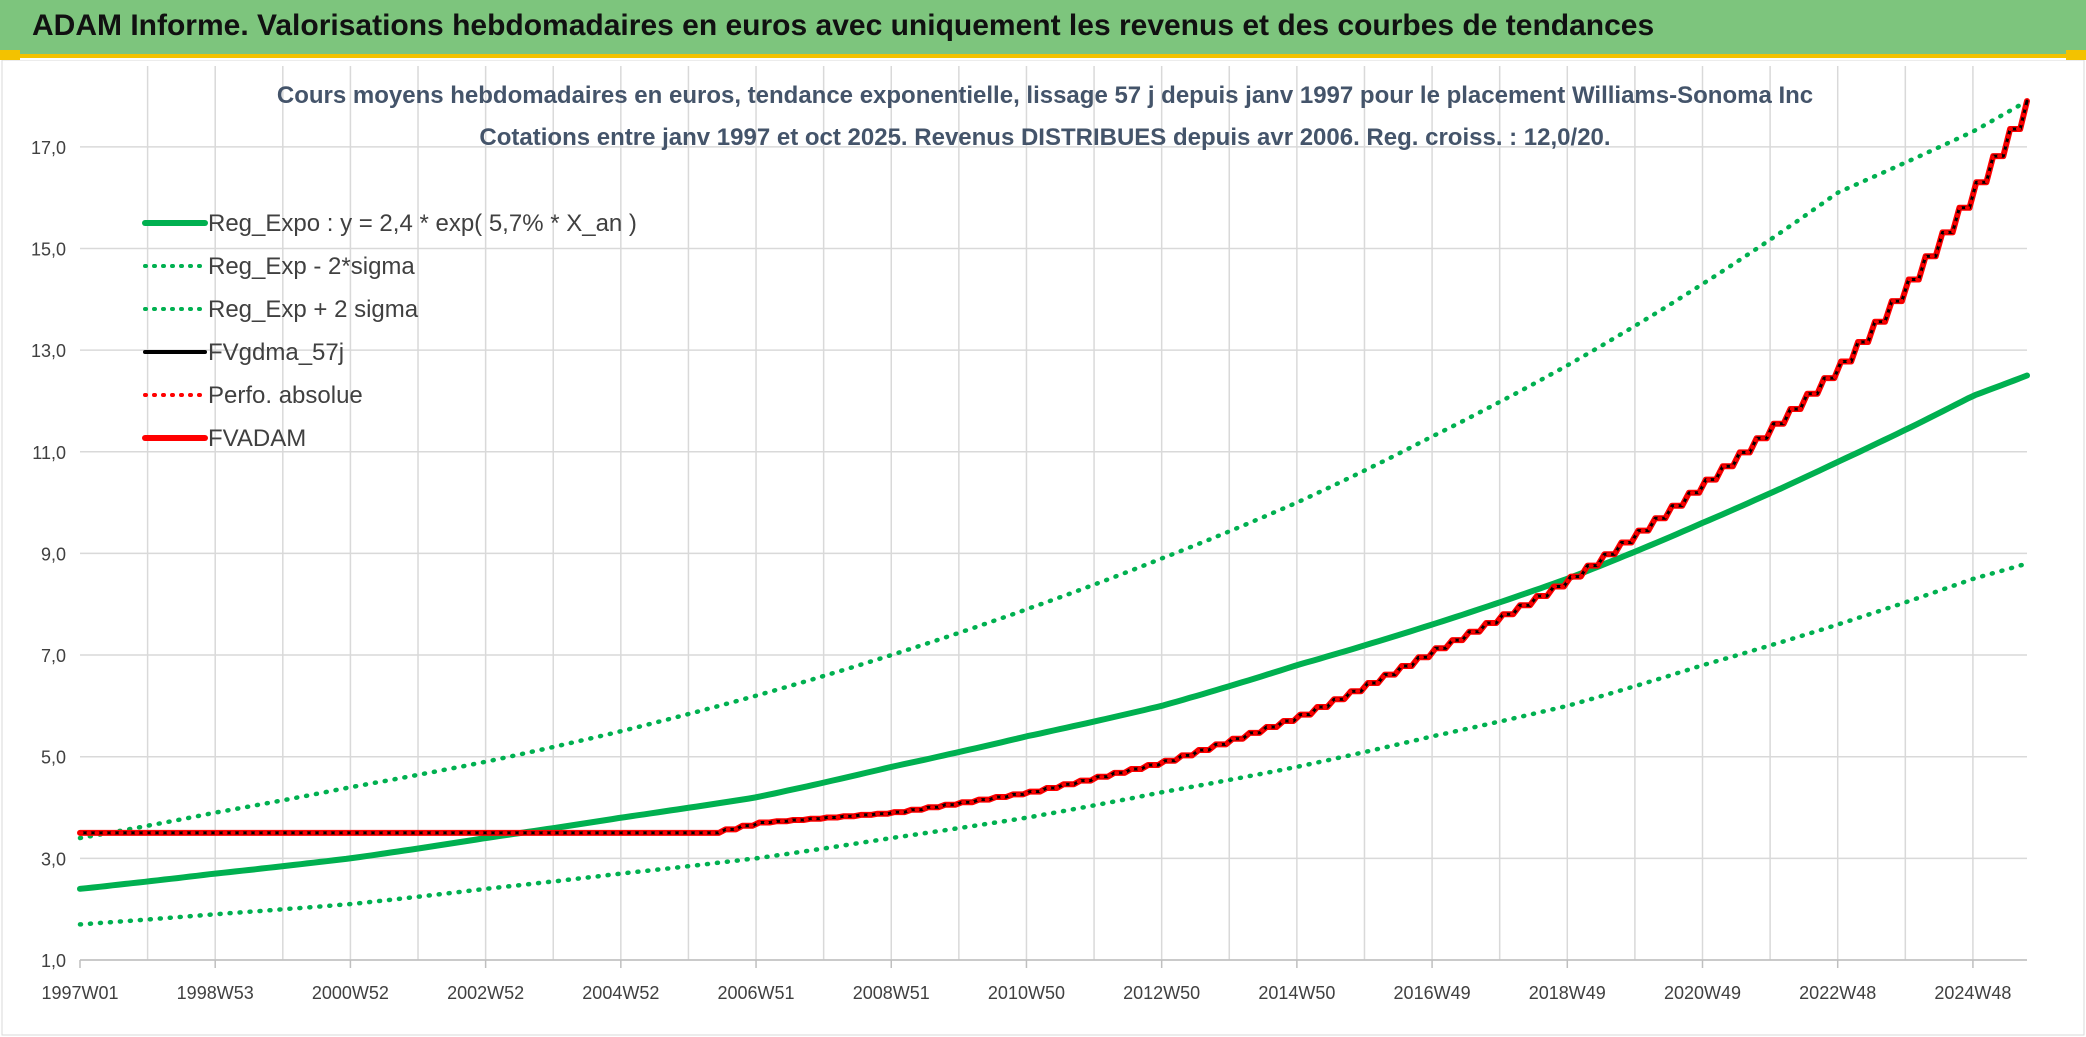 The image size is (2086, 1037). Describe the element at coordinates (49, 453) in the screenshot. I see `y-tick-label: 11,0` at that location.